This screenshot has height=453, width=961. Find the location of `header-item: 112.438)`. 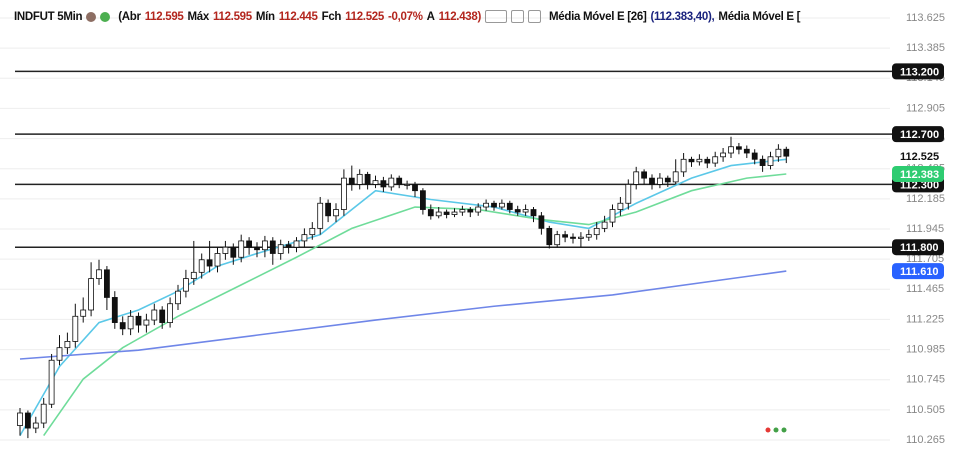

header-item: 112.438) is located at coordinates (460, 16).